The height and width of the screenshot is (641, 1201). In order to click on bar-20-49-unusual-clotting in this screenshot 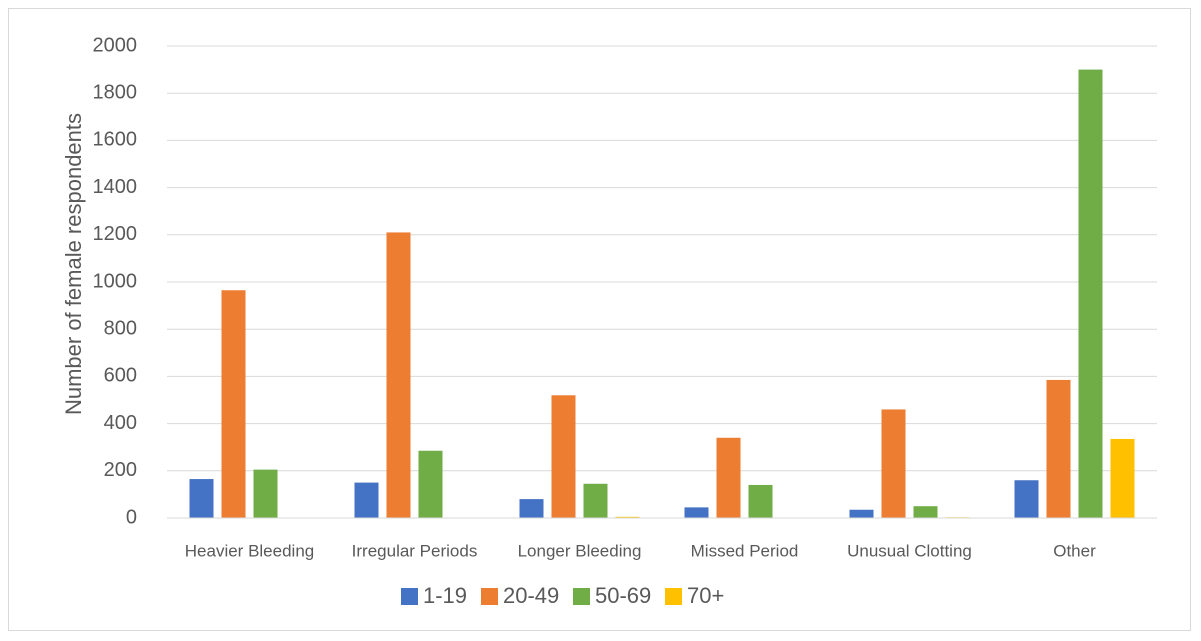, I will do `click(893, 463)`.